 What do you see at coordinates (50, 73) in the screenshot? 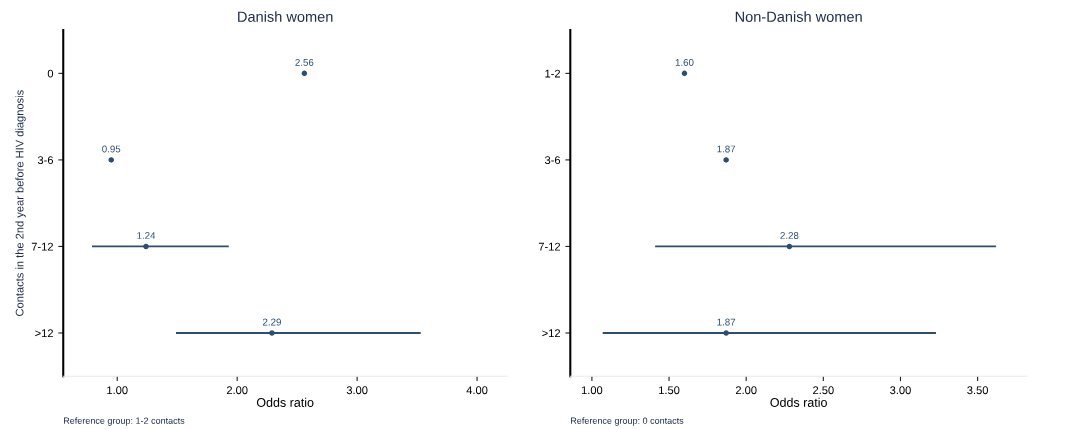
I see `y-tick-label: 0` at bounding box center [50, 73].